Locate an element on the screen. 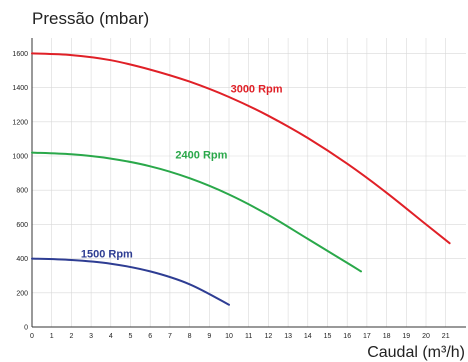 This screenshot has width=468, height=362. x-tick-labels: 0 1 2 3 4 5 6 7 8 9 10 11 12 13 14 15 16 17 18 19 20 21 is located at coordinates (240, 336).